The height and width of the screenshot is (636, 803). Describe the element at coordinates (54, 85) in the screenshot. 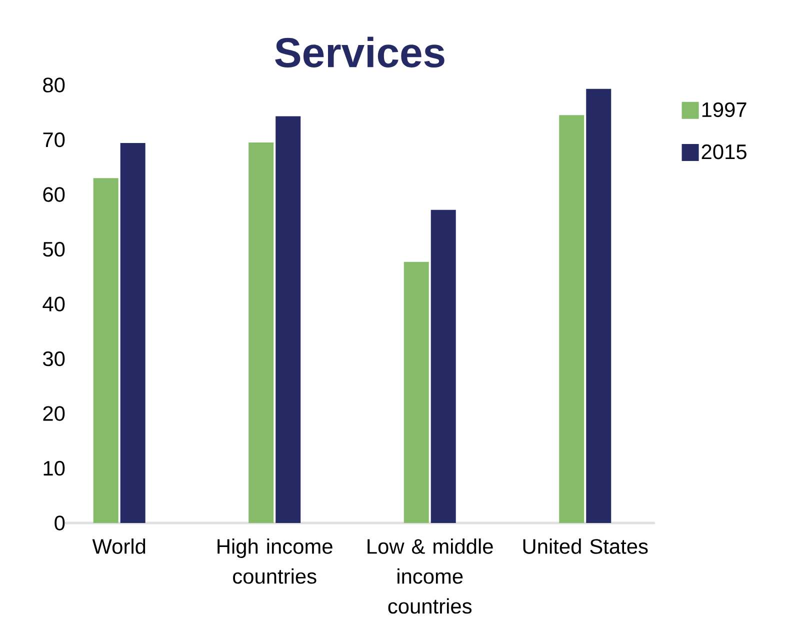

I see `y-tick-label: 80` at that location.